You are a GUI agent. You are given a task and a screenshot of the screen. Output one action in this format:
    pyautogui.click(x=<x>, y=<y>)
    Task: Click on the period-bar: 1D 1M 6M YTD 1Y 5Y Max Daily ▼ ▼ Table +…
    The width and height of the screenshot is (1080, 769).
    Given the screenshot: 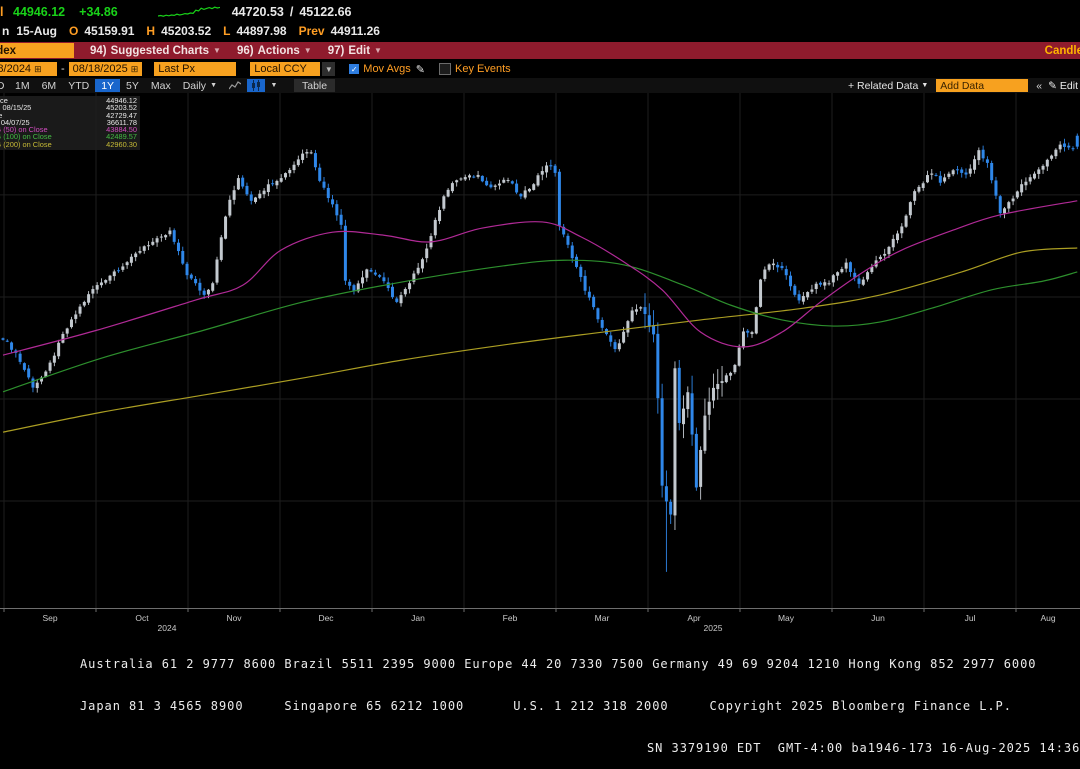 What is the action you would take?
    pyautogui.click(x=540, y=85)
    